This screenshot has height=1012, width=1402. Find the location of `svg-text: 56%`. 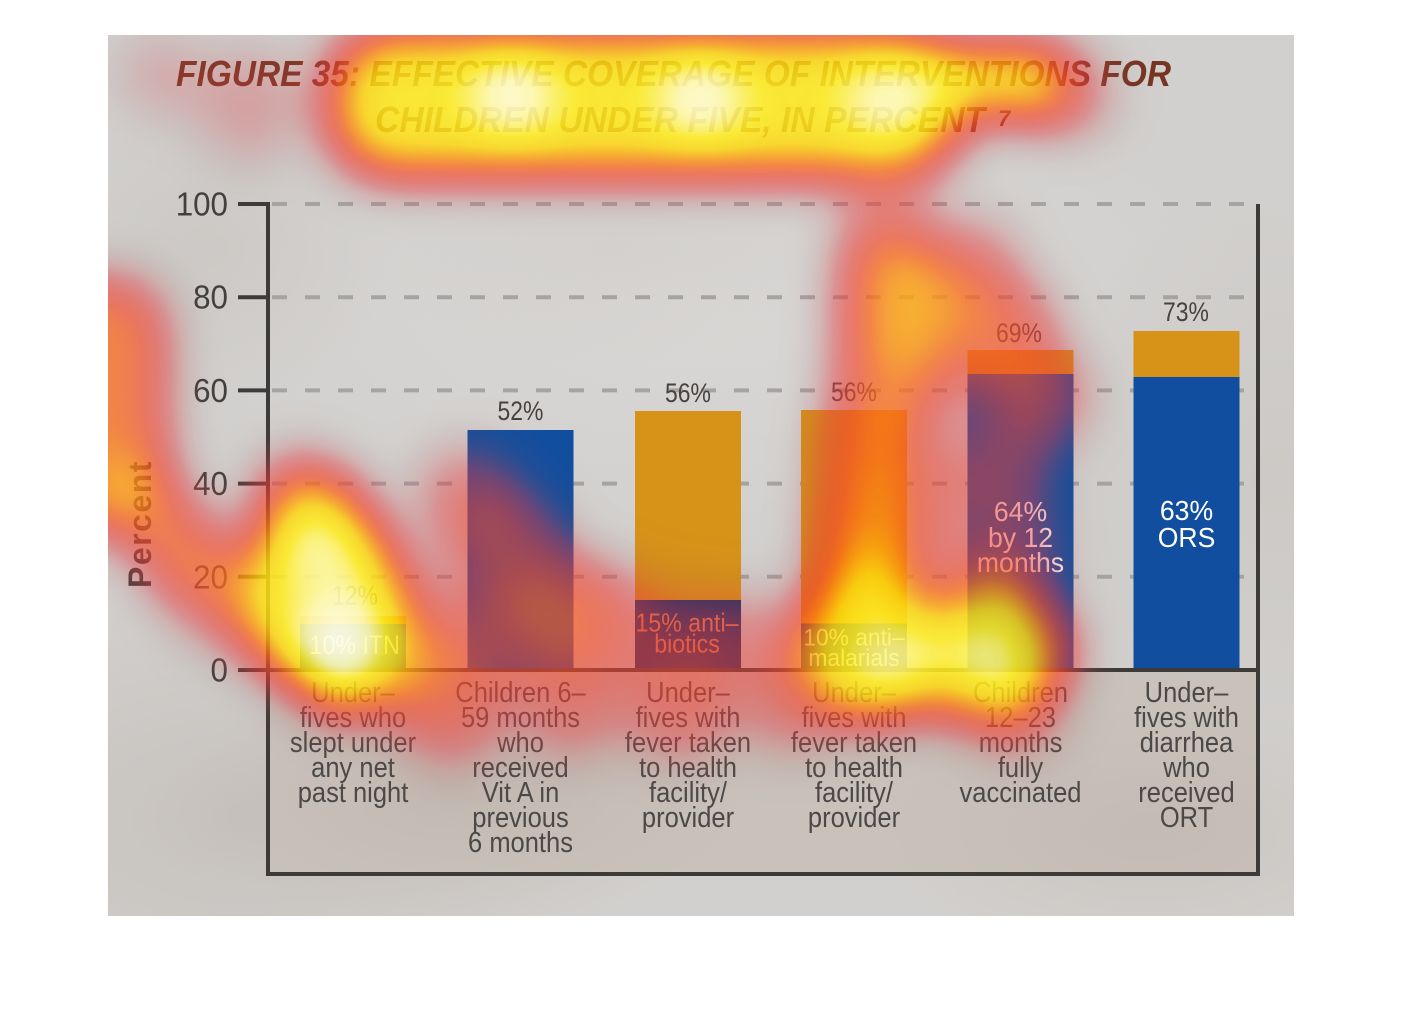

svg-text: 56% is located at coordinates (688, 393).